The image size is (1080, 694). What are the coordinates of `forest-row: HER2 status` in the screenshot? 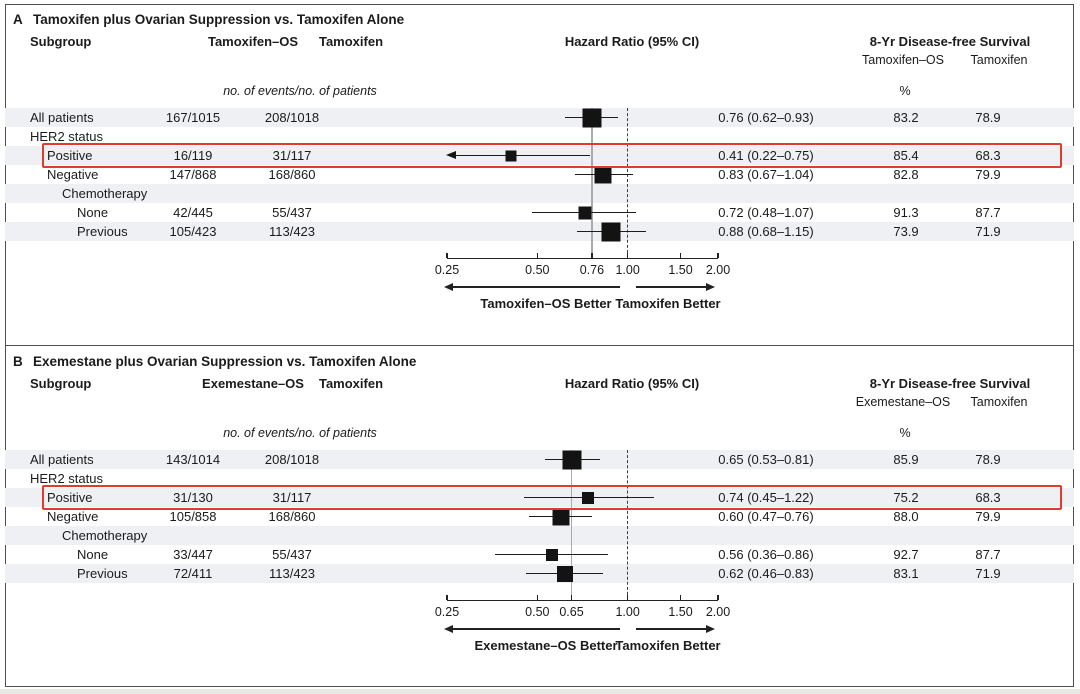 It's located at (540, 136).